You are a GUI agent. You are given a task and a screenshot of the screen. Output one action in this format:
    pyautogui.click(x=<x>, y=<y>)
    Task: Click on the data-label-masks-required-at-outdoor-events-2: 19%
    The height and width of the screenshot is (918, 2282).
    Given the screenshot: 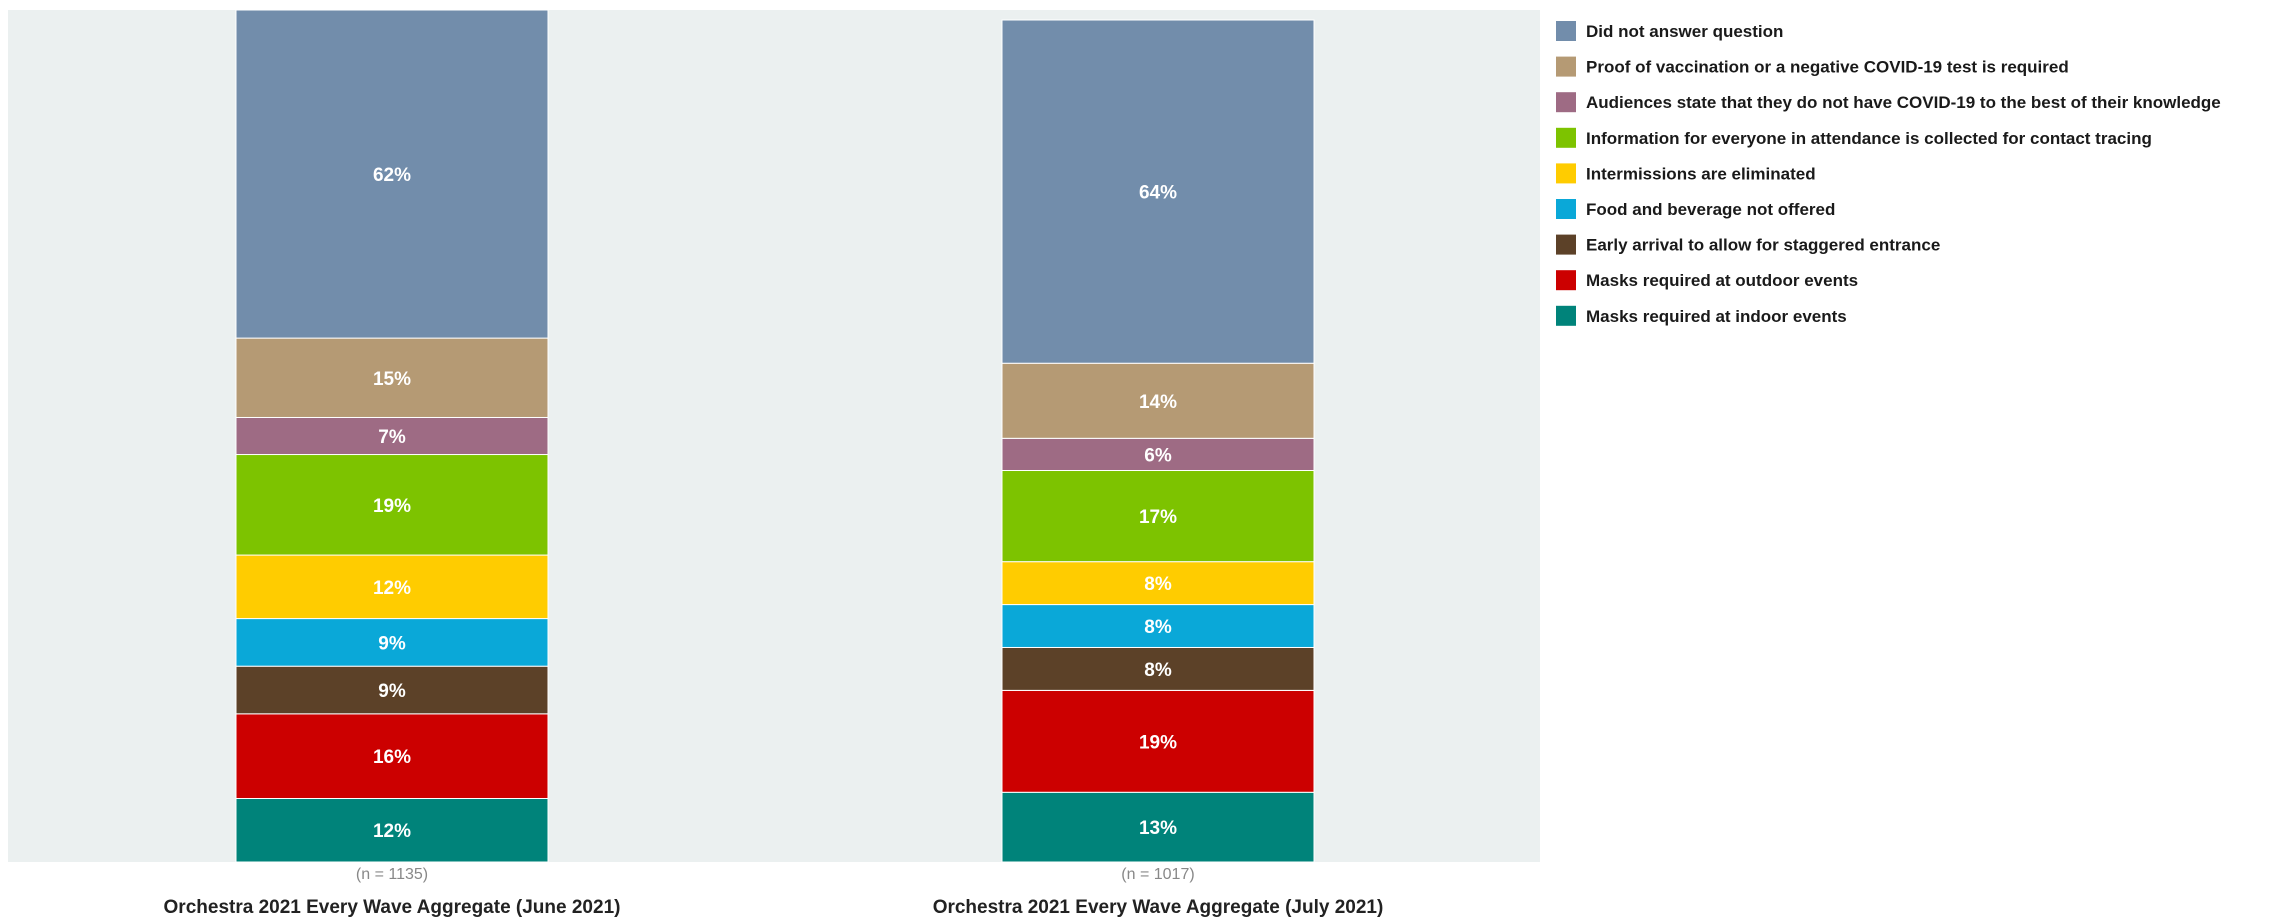 What is the action you would take?
    pyautogui.click(x=1158, y=742)
    